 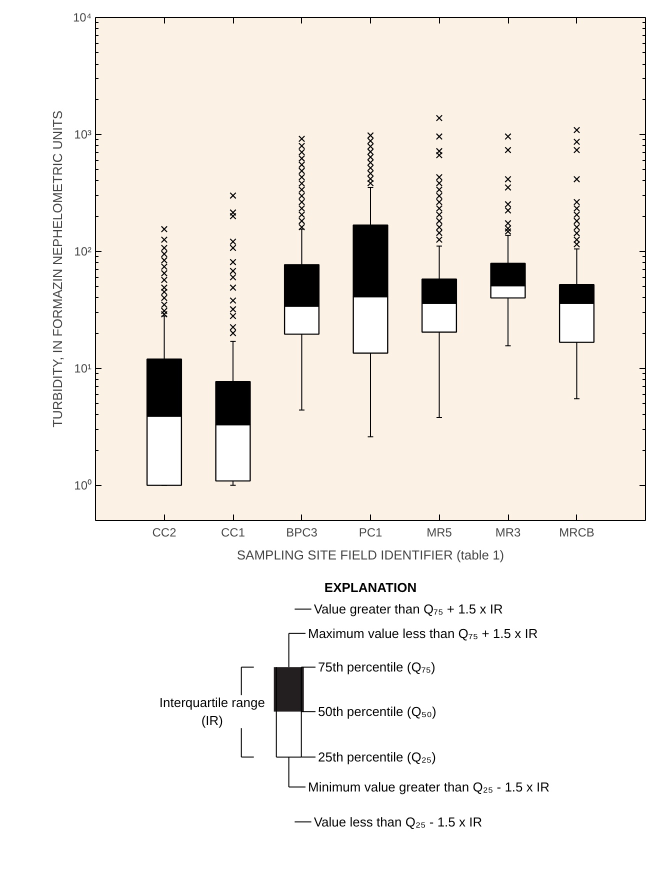 I want to click on x-tick-label: CC2, so click(x=164, y=533).